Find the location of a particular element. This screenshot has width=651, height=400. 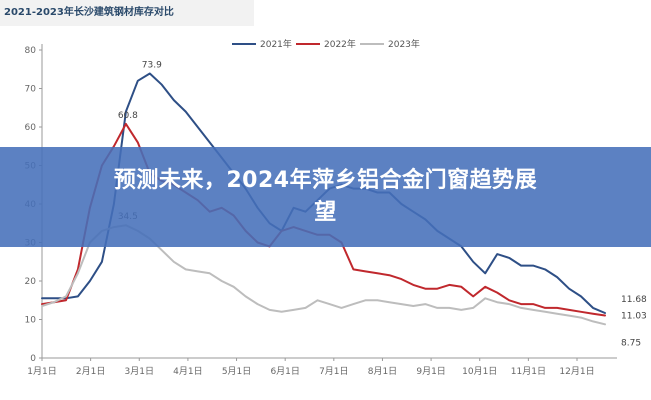

peak-value-label: 73.9 is located at coordinates (152, 65).